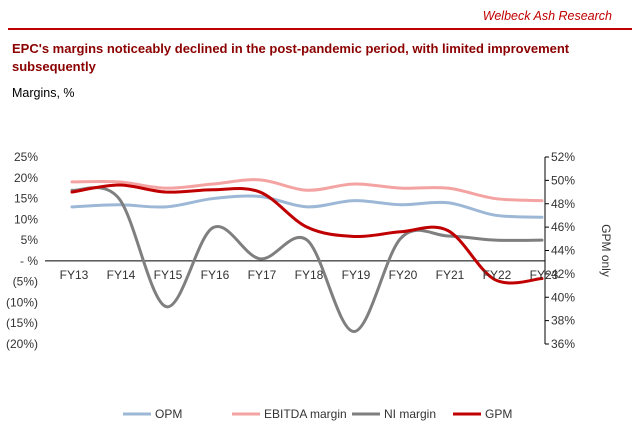 The width and height of the screenshot is (640, 439). Describe the element at coordinates (563, 180) in the screenshot. I see `right-tick-label: 50%` at that location.